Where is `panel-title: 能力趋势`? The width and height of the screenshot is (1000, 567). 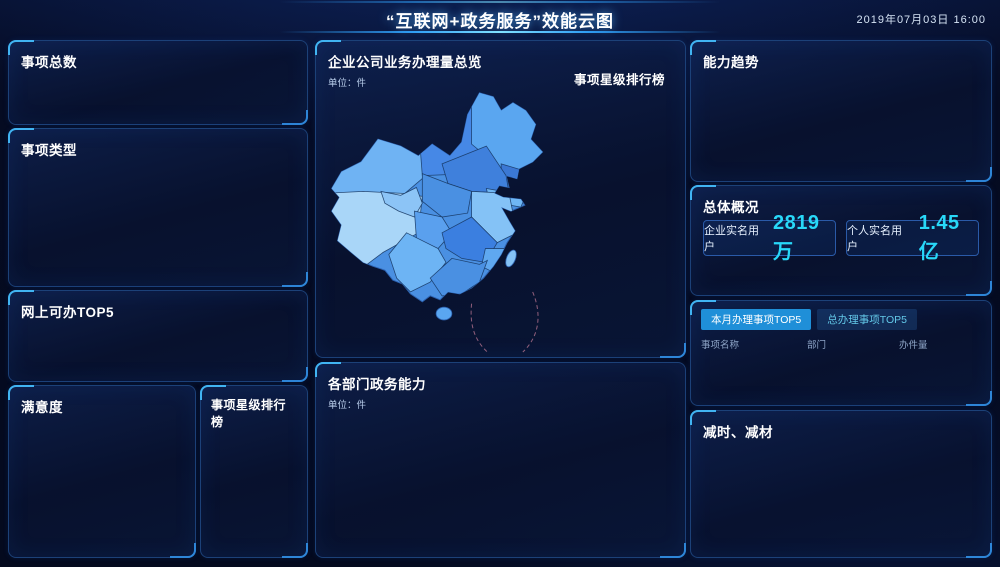
panel-title: 能力趋势 is located at coordinates (731, 62).